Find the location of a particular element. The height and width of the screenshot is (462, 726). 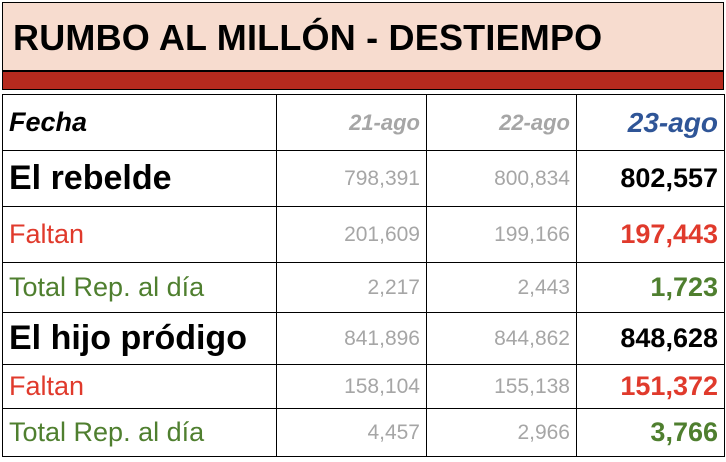

song-name-cell: El hijo pródigo is located at coordinates (139, 338).